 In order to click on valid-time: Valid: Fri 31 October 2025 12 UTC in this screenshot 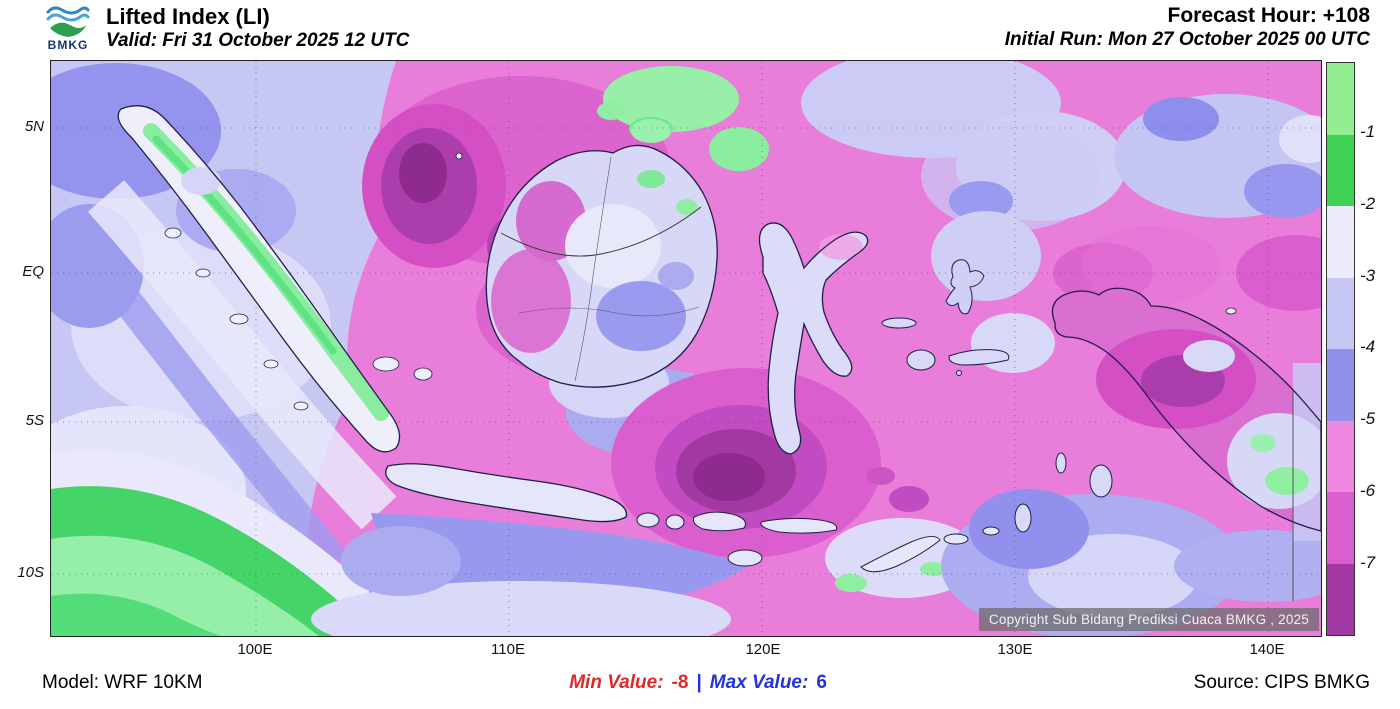, I will do `click(258, 41)`.